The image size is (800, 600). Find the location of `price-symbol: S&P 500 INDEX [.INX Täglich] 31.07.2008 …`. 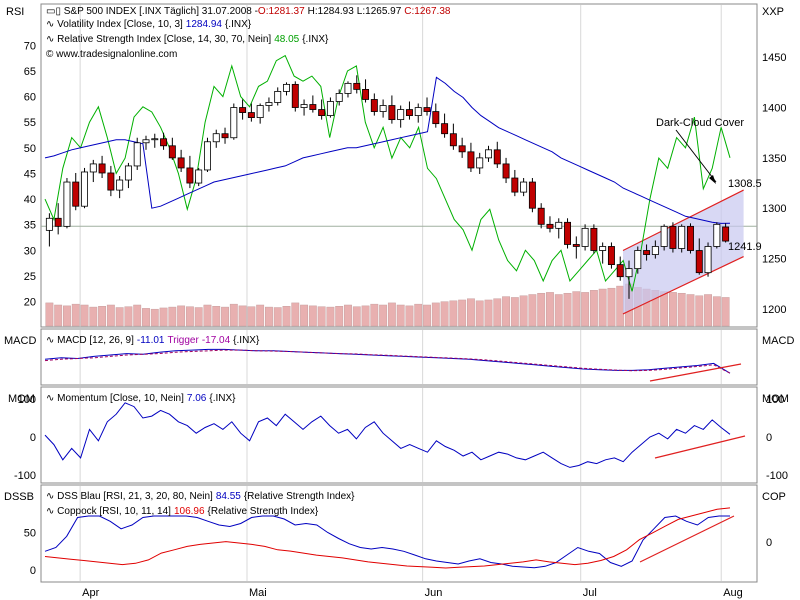

price-symbol: S&P 500 INDEX [.INX Täglich] 31.07.2008 … is located at coordinates (161, 11).